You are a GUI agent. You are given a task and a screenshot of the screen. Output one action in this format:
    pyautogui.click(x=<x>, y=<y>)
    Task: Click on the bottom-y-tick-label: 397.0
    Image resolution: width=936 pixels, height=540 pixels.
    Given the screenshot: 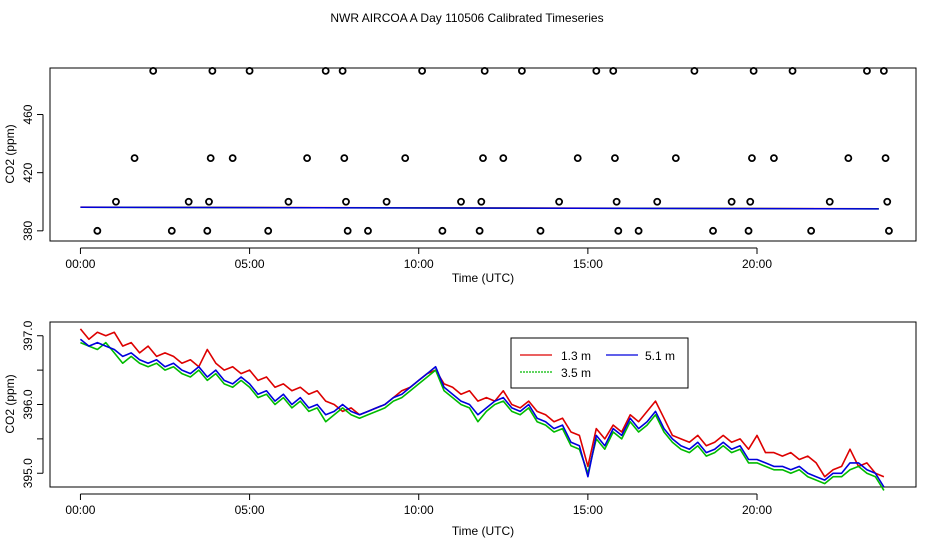 What is the action you would take?
    pyautogui.click(x=28, y=335)
    